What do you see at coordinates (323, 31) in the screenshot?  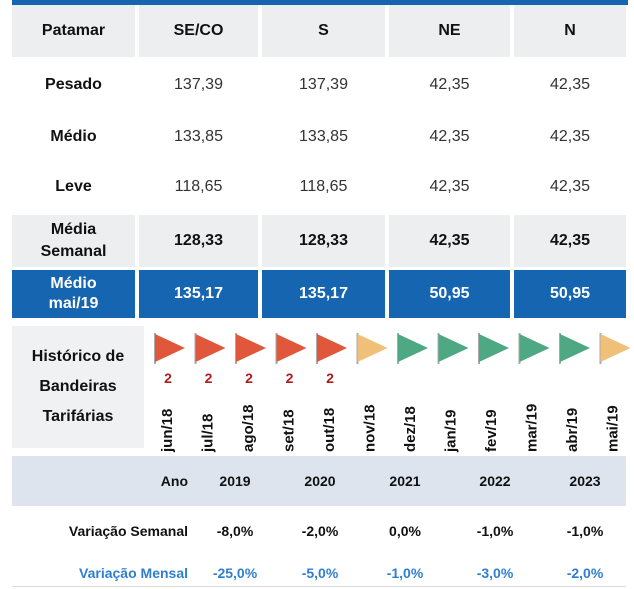 I see `header-cell: S` at bounding box center [323, 31].